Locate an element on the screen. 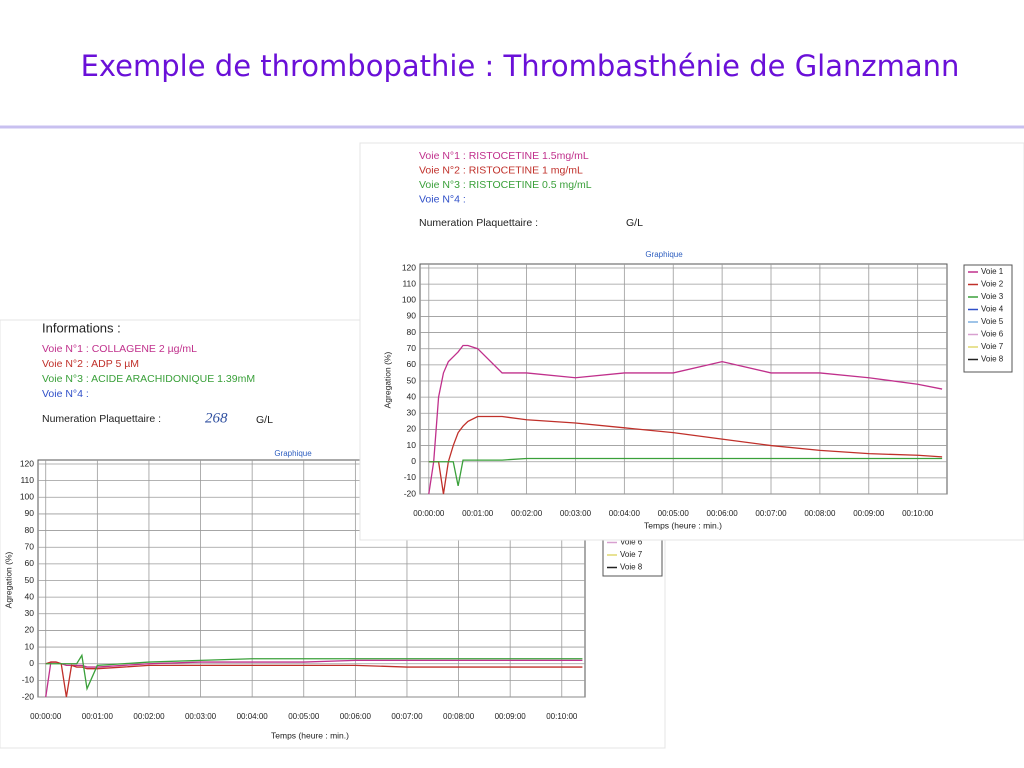 The image size is (1024, 768). condition: Voie N°3 : ACIDE ARACHIDONIQUE 1.39mM is located at coordinates (148, 379).